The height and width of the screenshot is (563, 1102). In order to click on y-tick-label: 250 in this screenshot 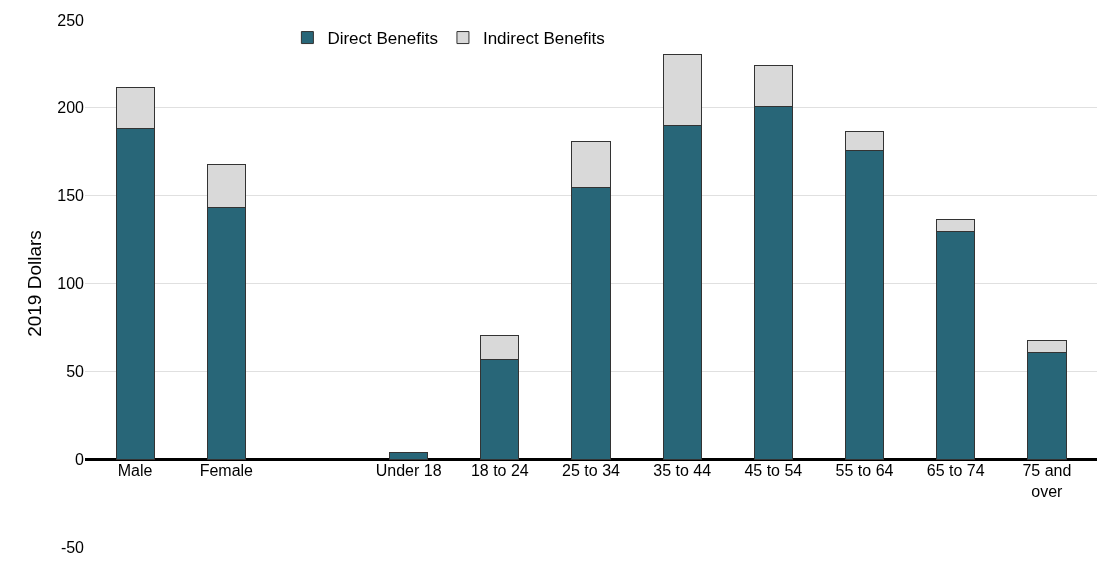, I will do `click(71, 20)`.